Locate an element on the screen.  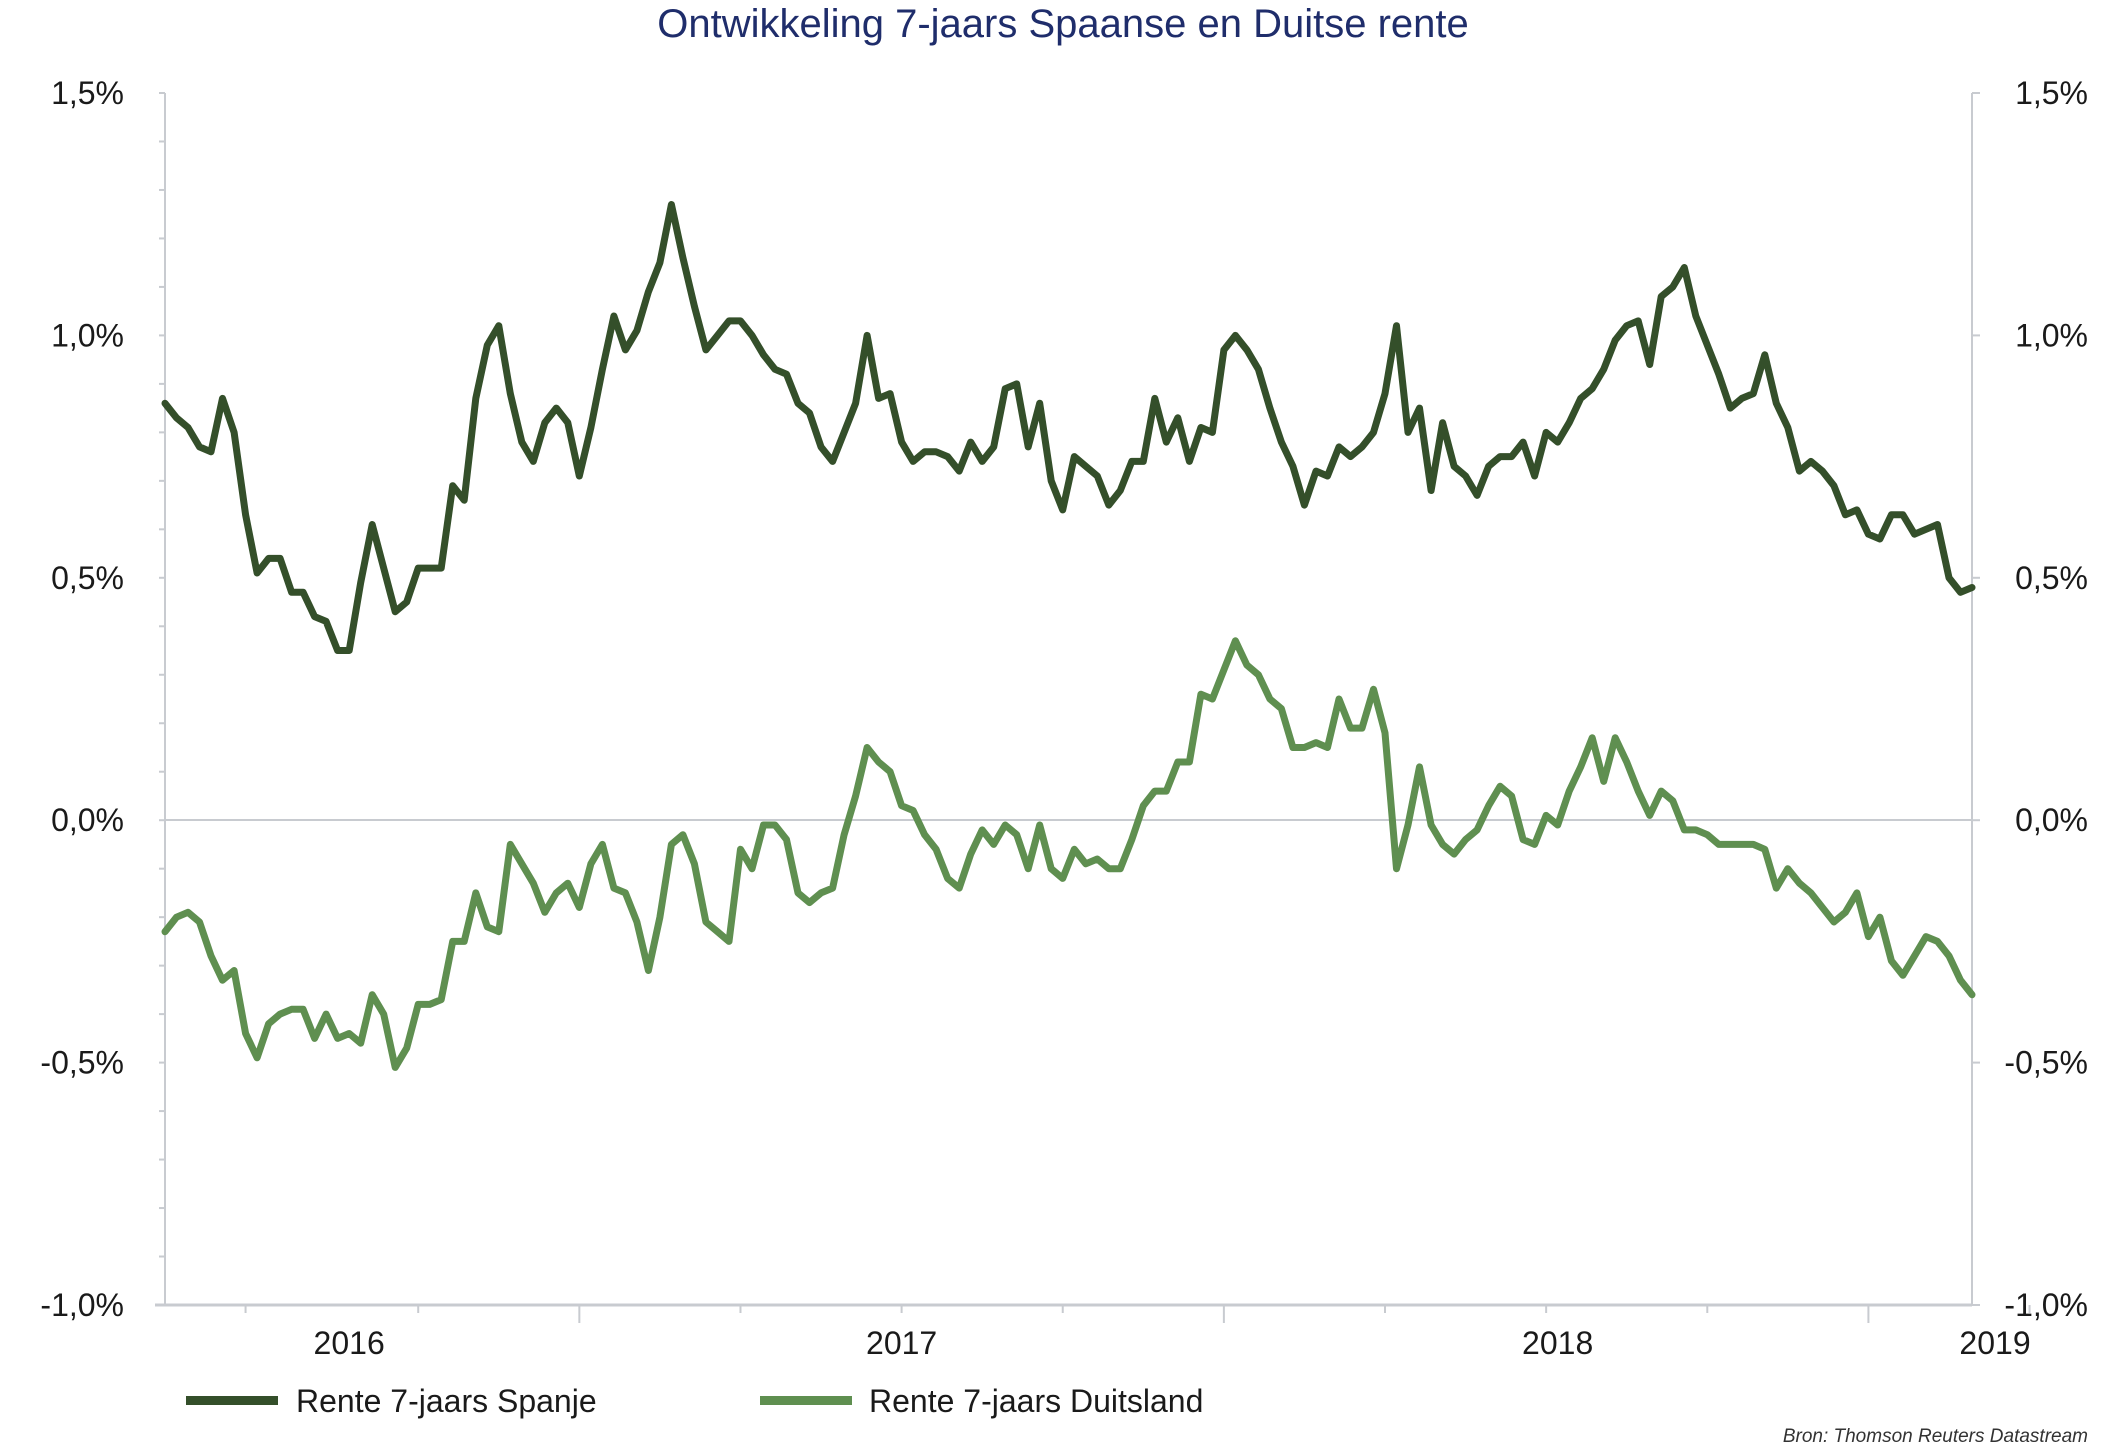
y-tick-label-left: -1,0% is located at coordinates (82, 1305).